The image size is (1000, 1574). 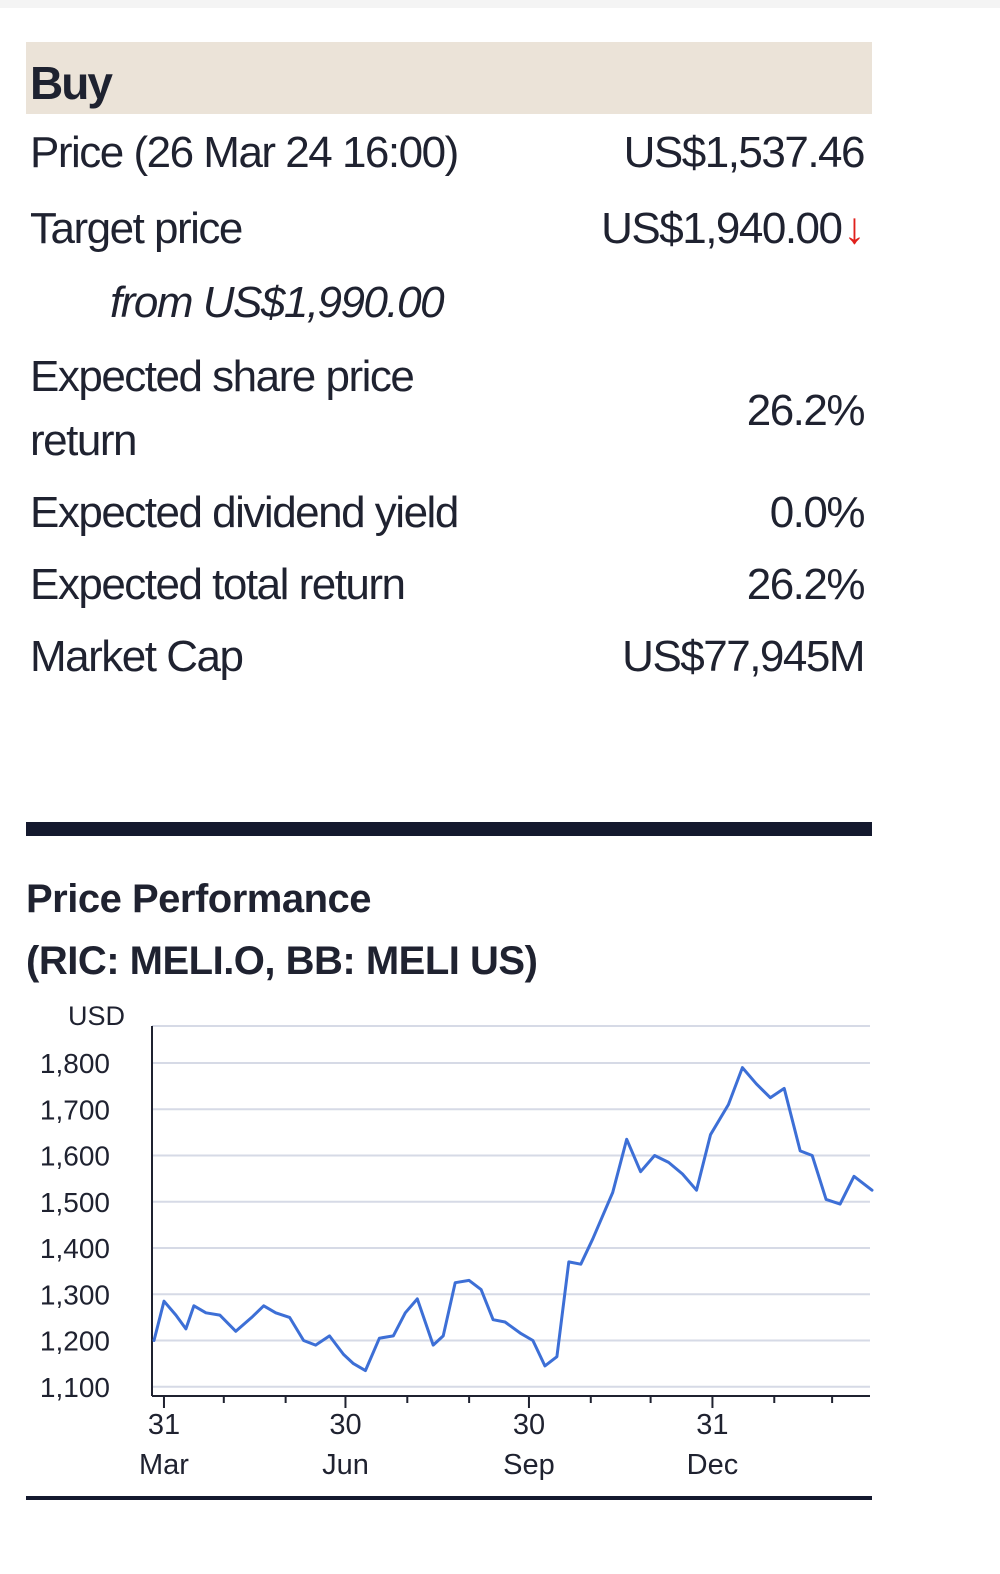 What do you see at coordinates (75, 1341) in the screenshot?
I see `y-tick-label: 1,200` at bounding box center [75, 1341].